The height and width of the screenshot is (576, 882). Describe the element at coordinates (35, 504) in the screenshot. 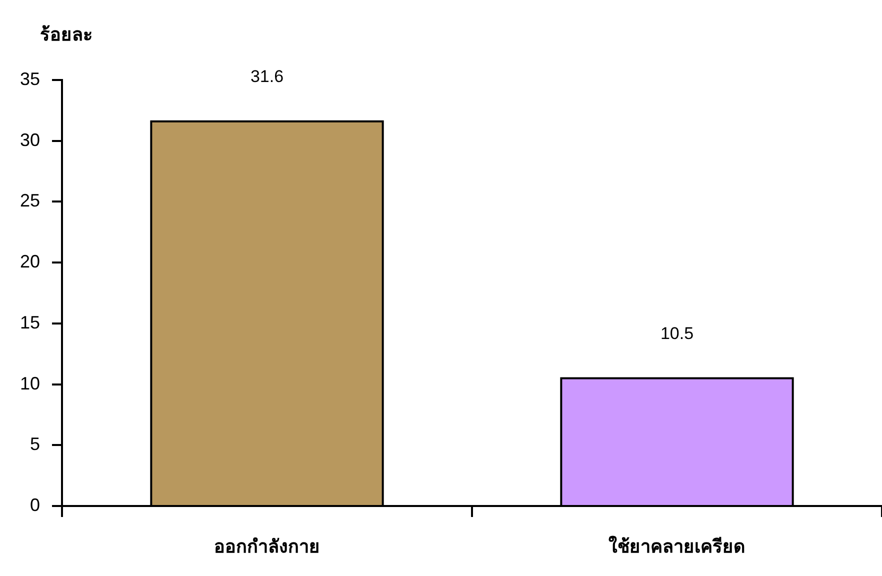

I see `y-tick-label: 0` at that location.